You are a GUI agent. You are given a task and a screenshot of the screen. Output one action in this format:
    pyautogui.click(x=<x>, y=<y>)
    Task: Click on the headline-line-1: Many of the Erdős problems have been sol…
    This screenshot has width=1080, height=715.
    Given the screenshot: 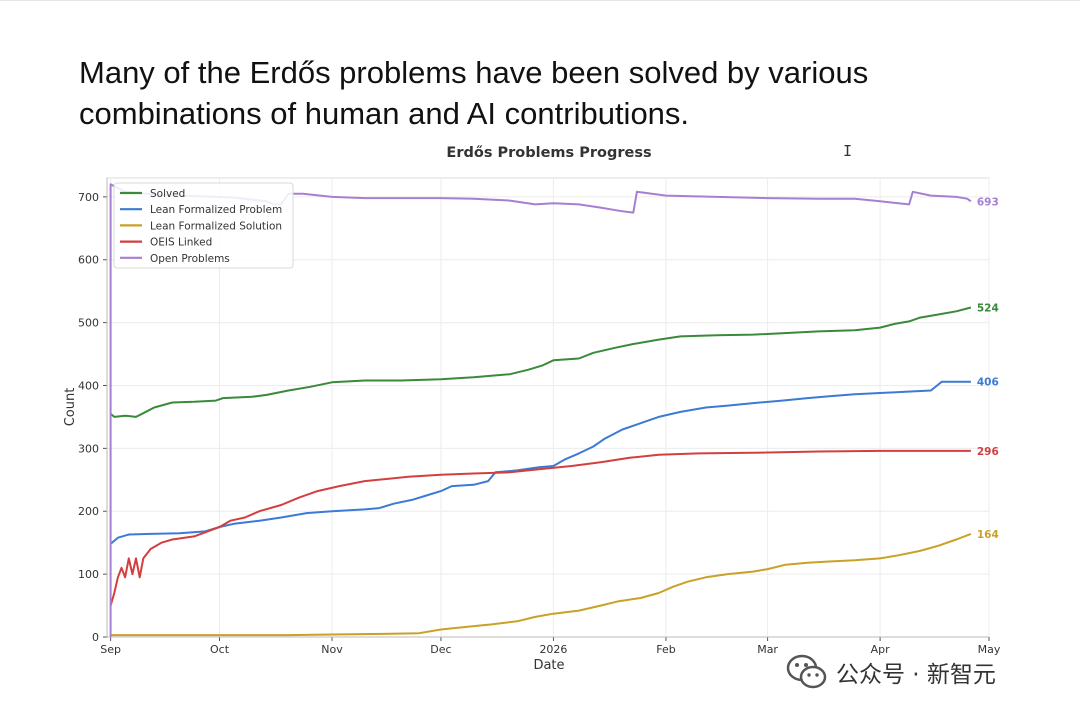 What is the action you would take?
    pyautogui.click(x=474, y=72)
    